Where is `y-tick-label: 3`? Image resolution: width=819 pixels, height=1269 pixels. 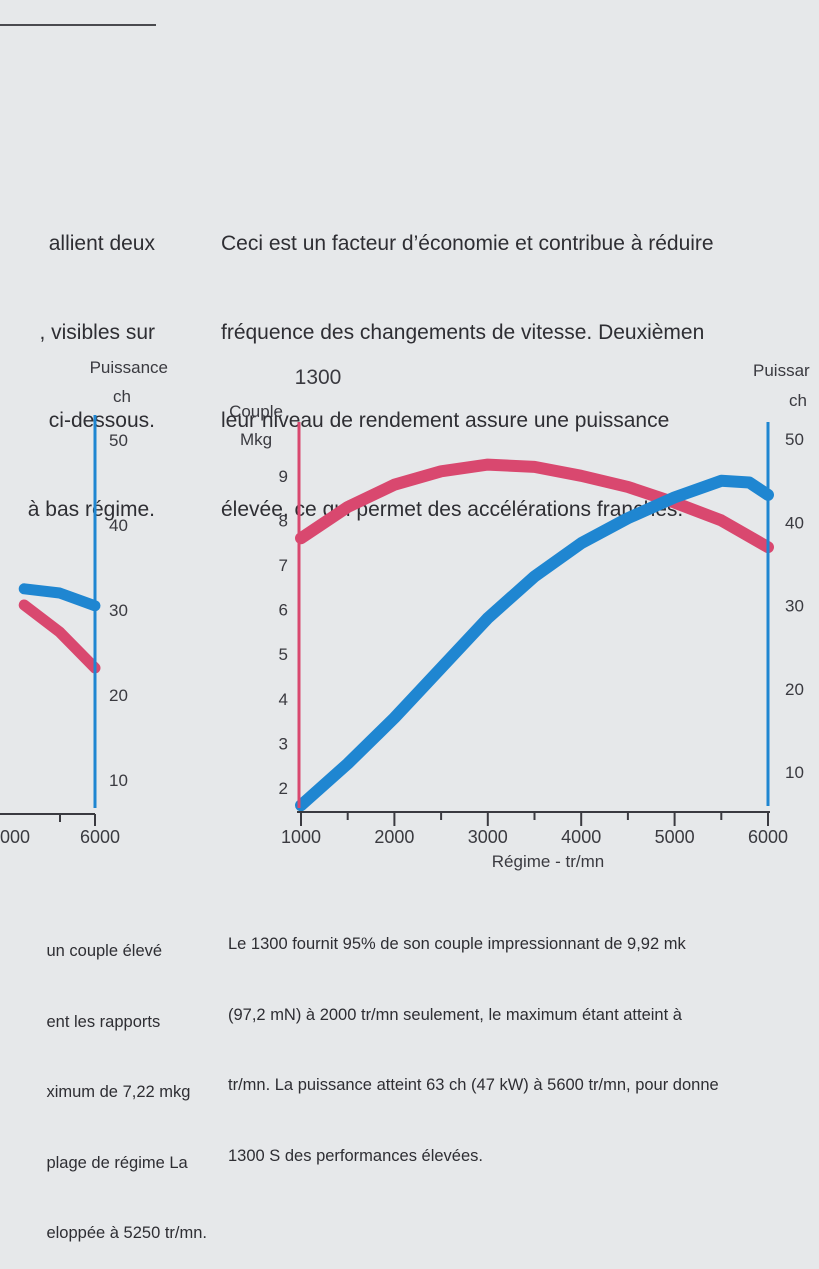 y-tick-label: 3 is located at coordinates (283, 743).